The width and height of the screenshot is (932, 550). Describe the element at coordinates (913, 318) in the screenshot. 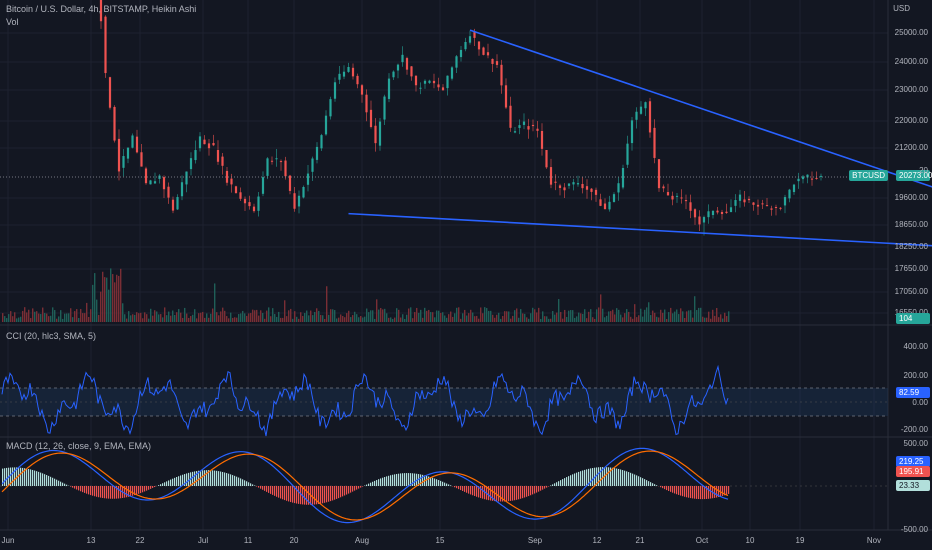

I see `volume-tag: 104` at that location.